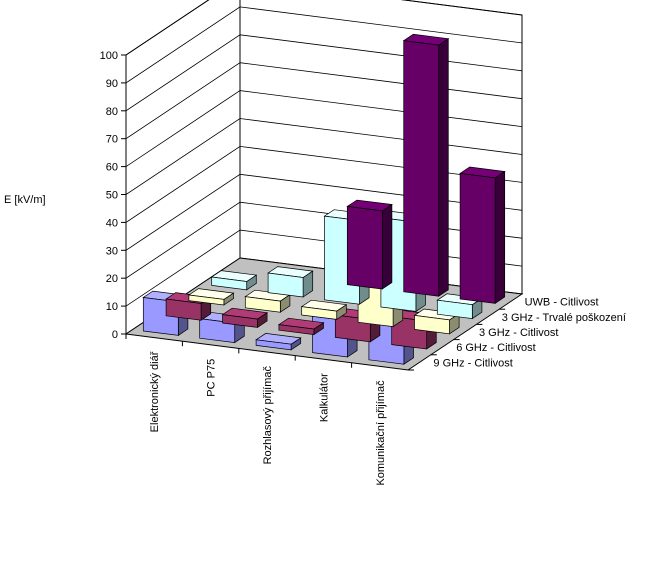 The image size is (650, 586). I want to click on category-label: Elektronický diář, so click(155, 391).